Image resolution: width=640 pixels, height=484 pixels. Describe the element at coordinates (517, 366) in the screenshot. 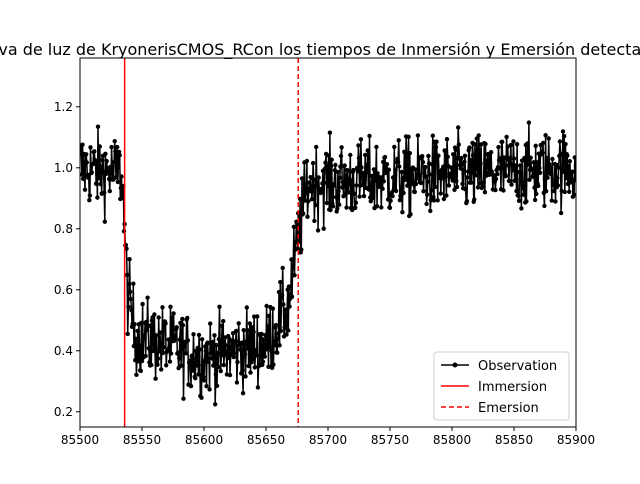

I see `legend-observation-label: Observation` at that location.